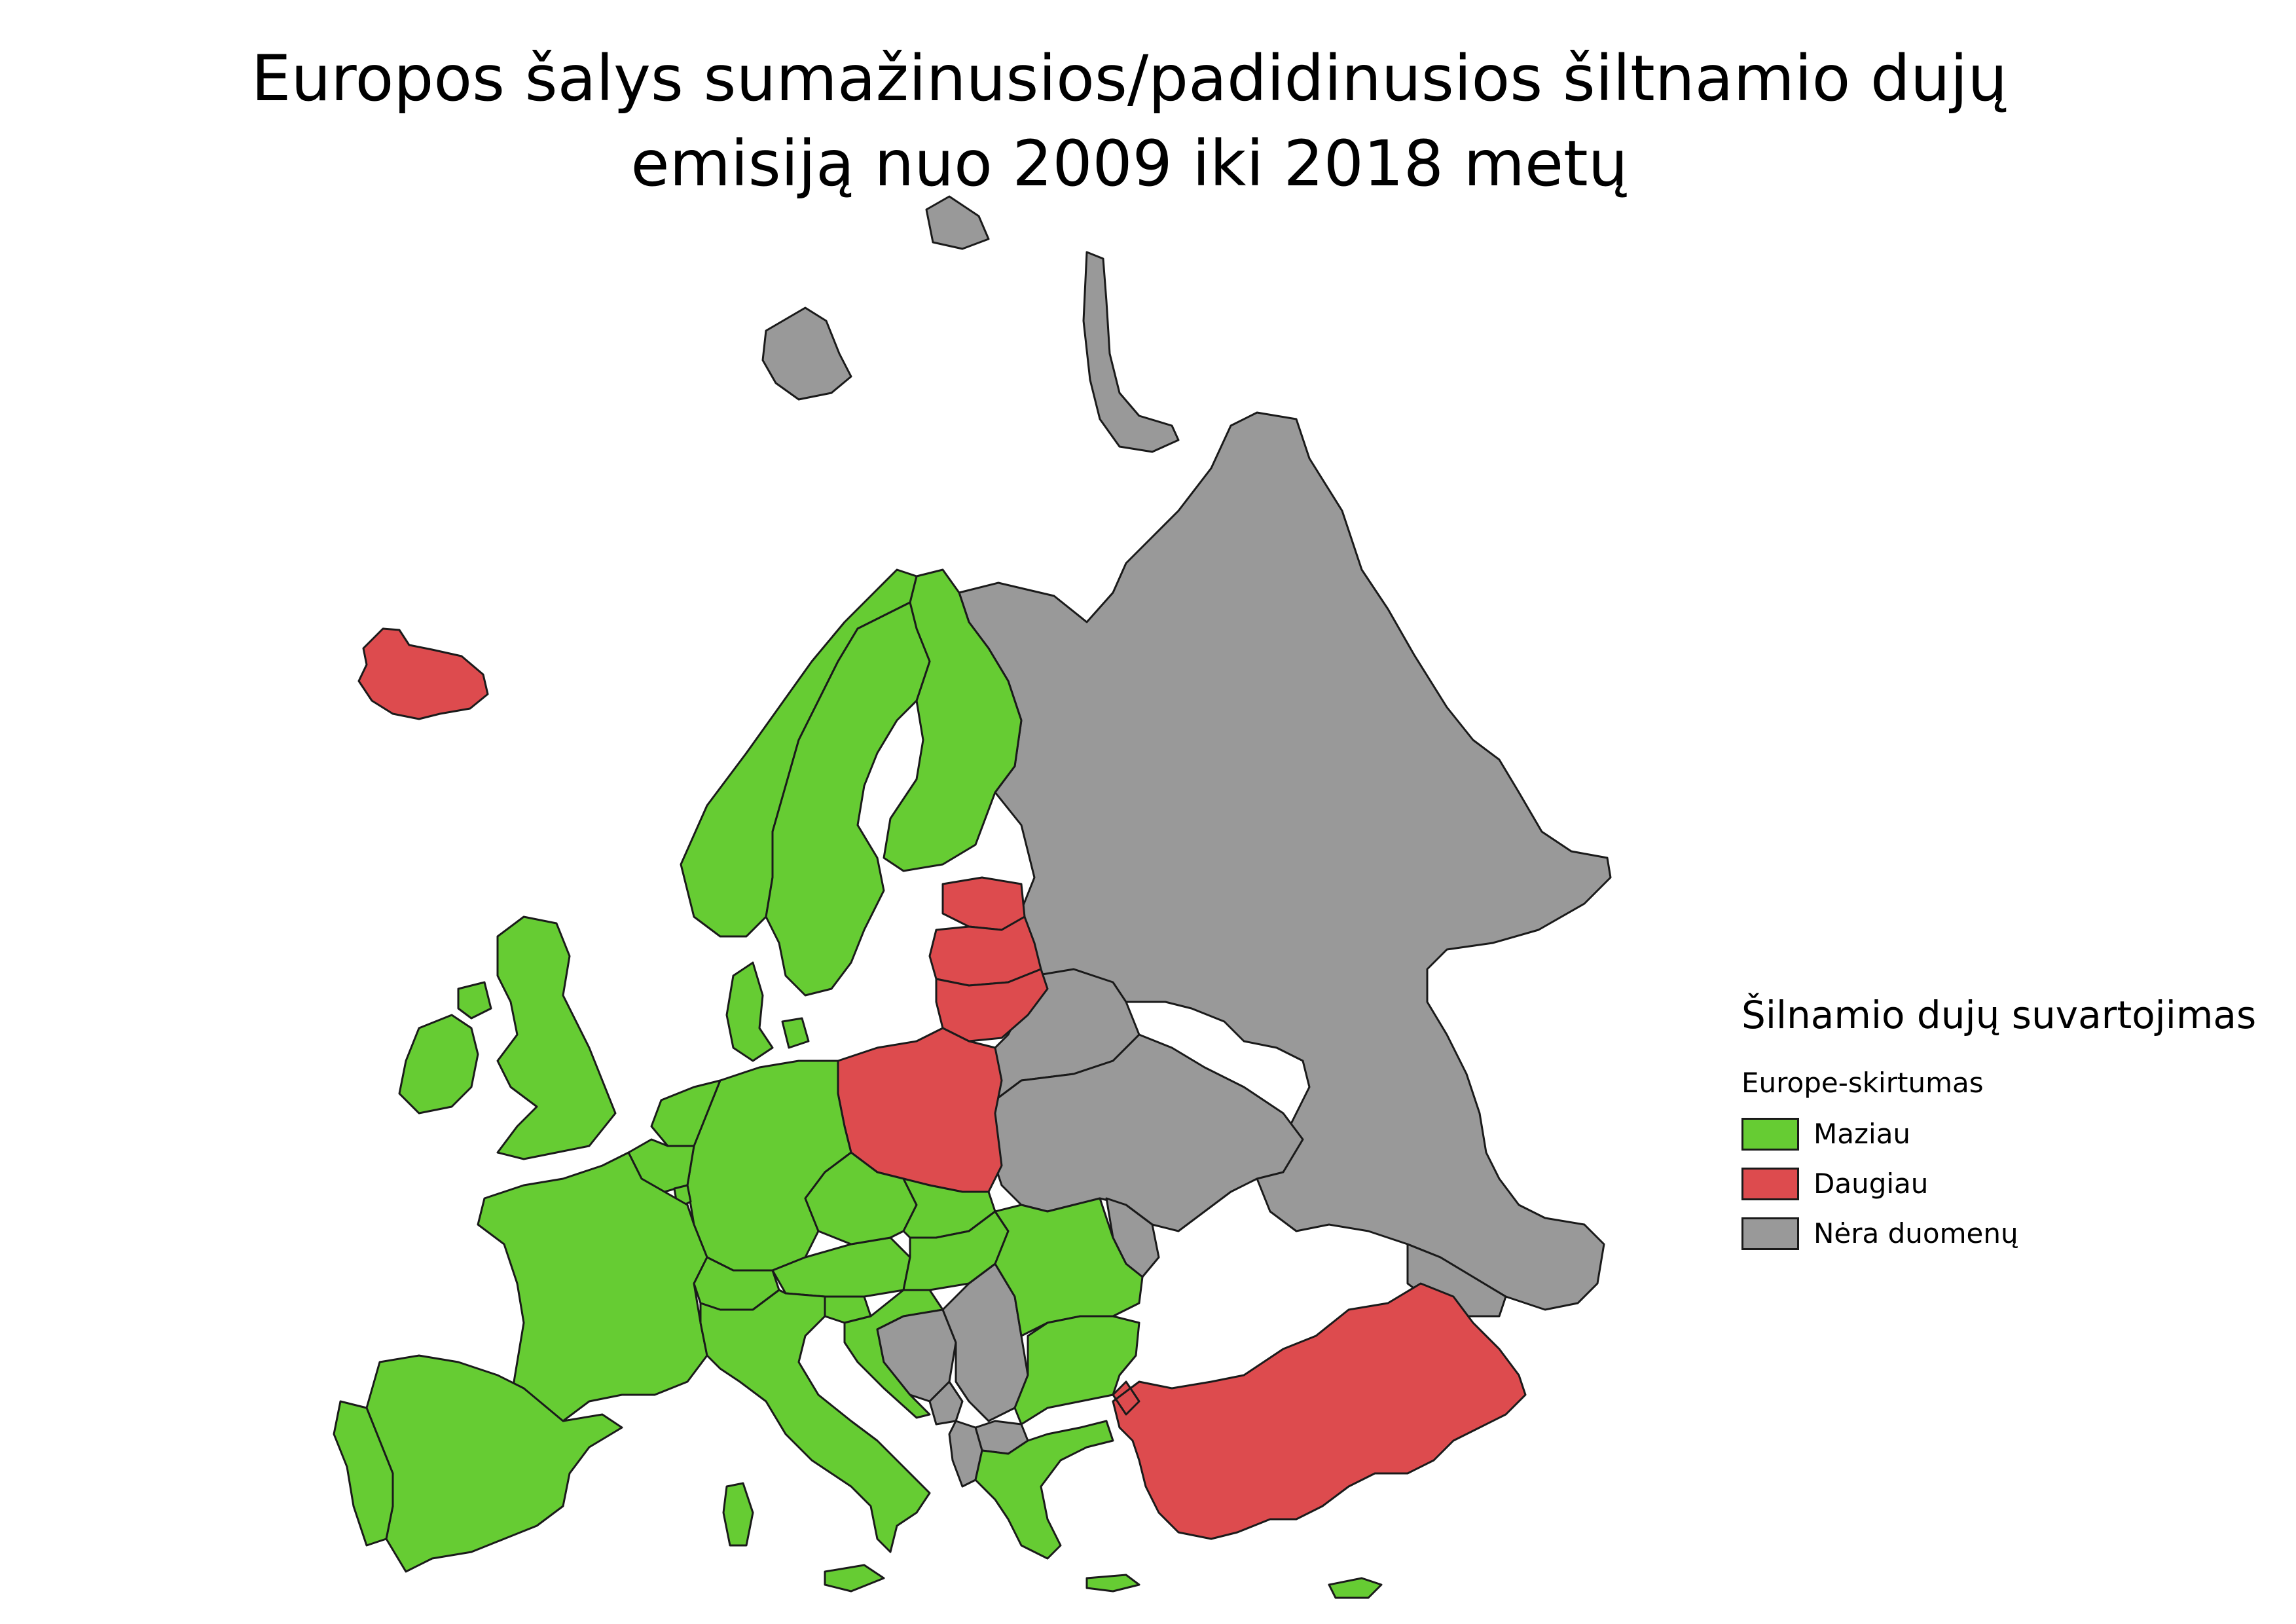  I want to click on region-cyprus, so click(1355, 1588).